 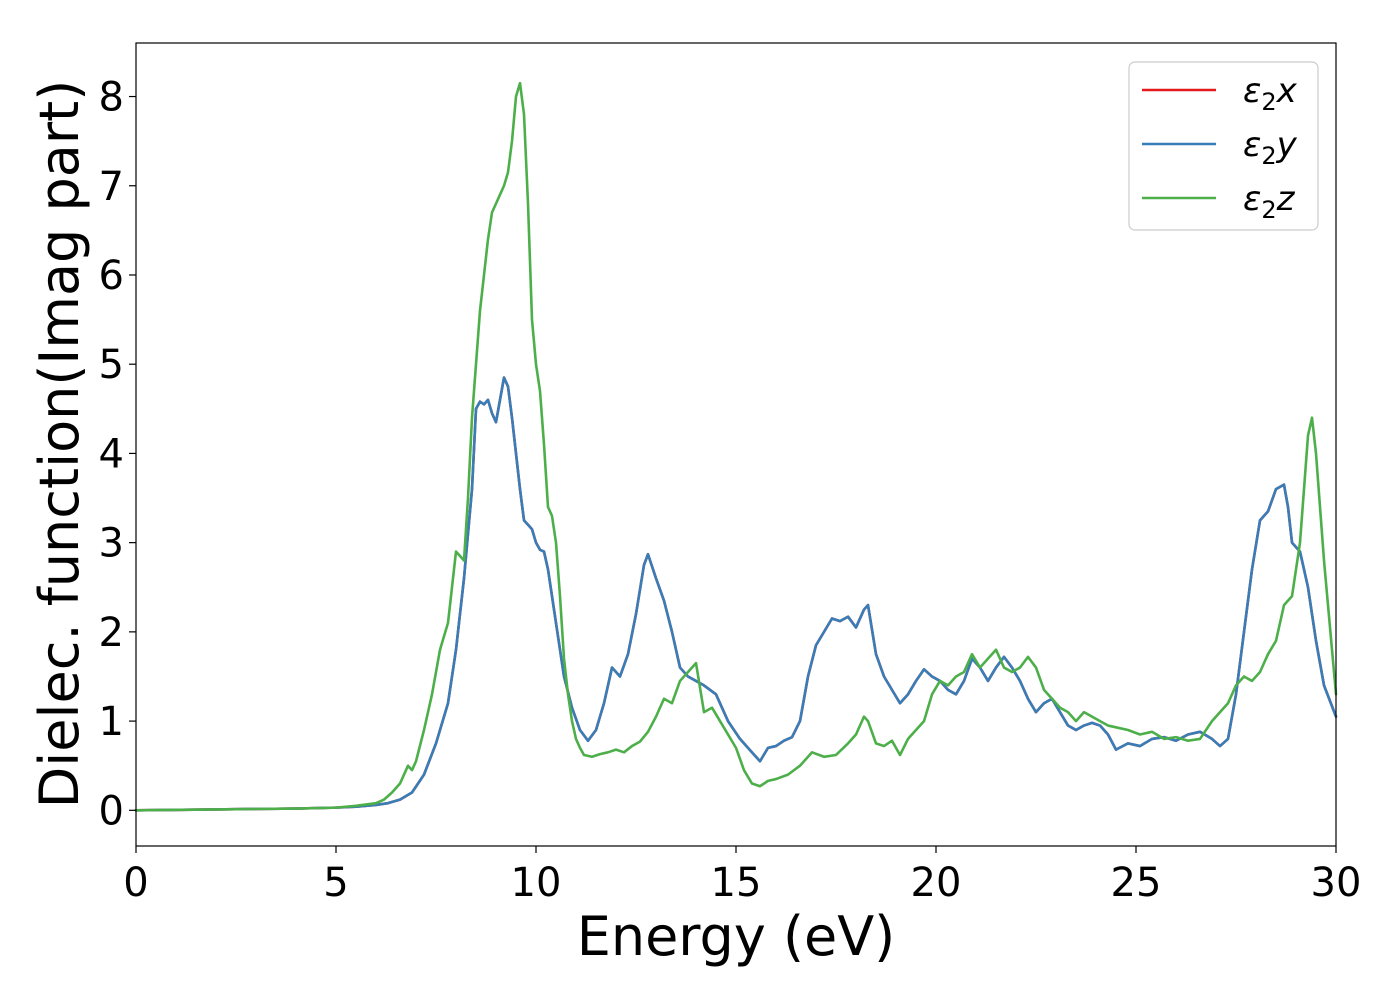 I want to click on y-tick-label: 8, so click(x=111, y=98).